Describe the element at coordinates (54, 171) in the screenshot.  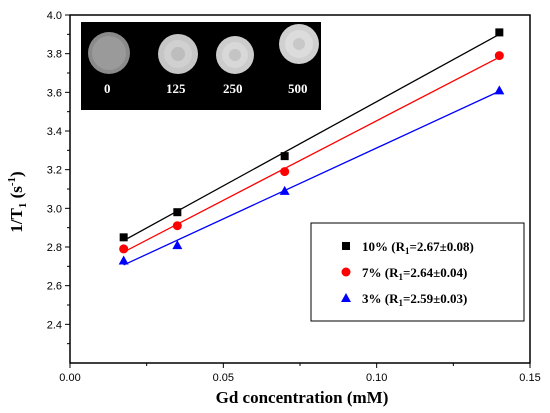
I see `y-tick-label: 3.2` at that location.